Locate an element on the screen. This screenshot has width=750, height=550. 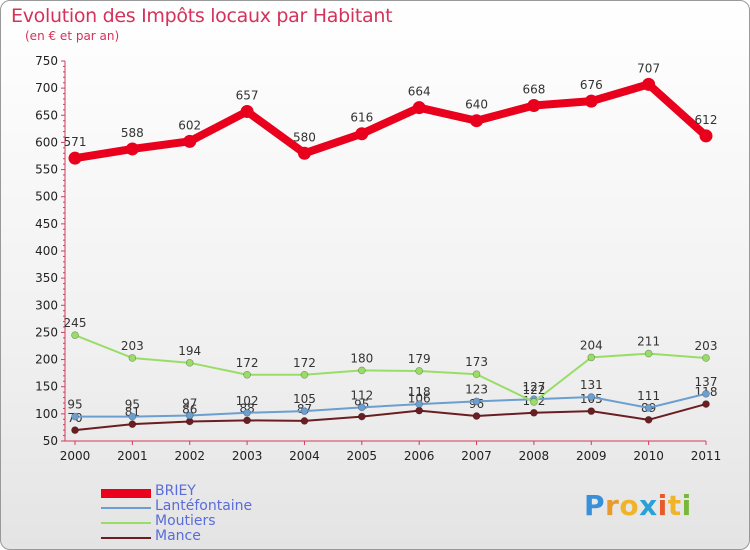
data-point-briey-2002 is located at coordinates (190, 141).